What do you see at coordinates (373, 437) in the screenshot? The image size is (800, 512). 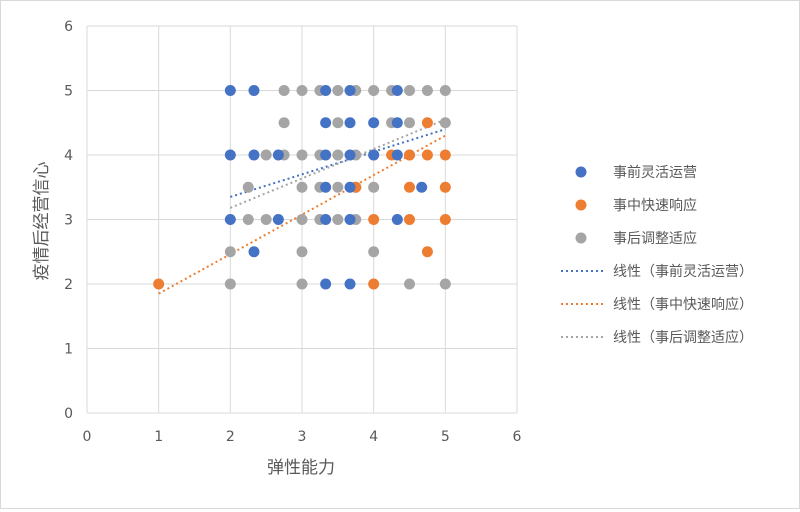 I see `x-tick-label: 4` at bounding box center [373, 437].